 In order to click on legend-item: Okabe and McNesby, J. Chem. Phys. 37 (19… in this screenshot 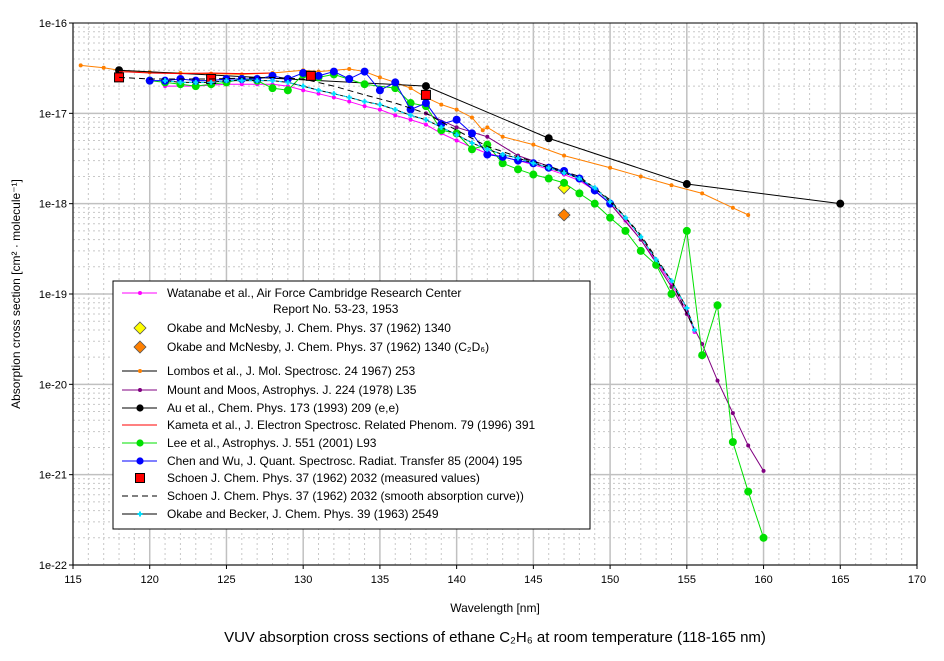, I will do `click(292, 328)`.